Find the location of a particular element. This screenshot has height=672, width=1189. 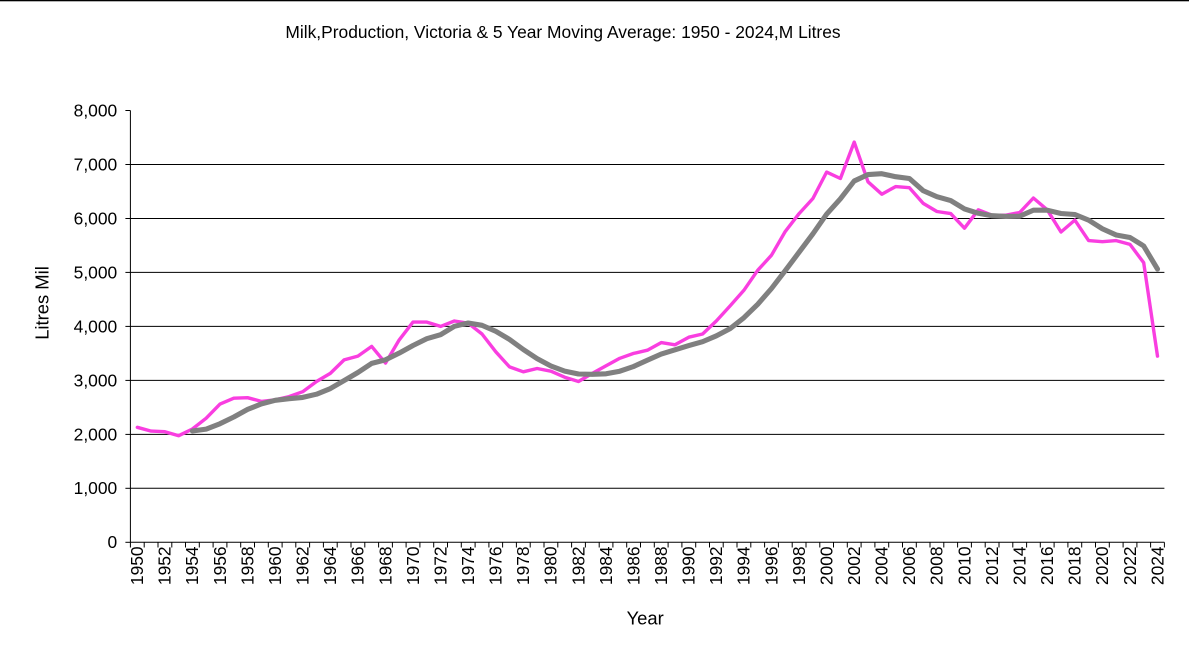

svg-text: 1998 is located at coordinates (799, 565).